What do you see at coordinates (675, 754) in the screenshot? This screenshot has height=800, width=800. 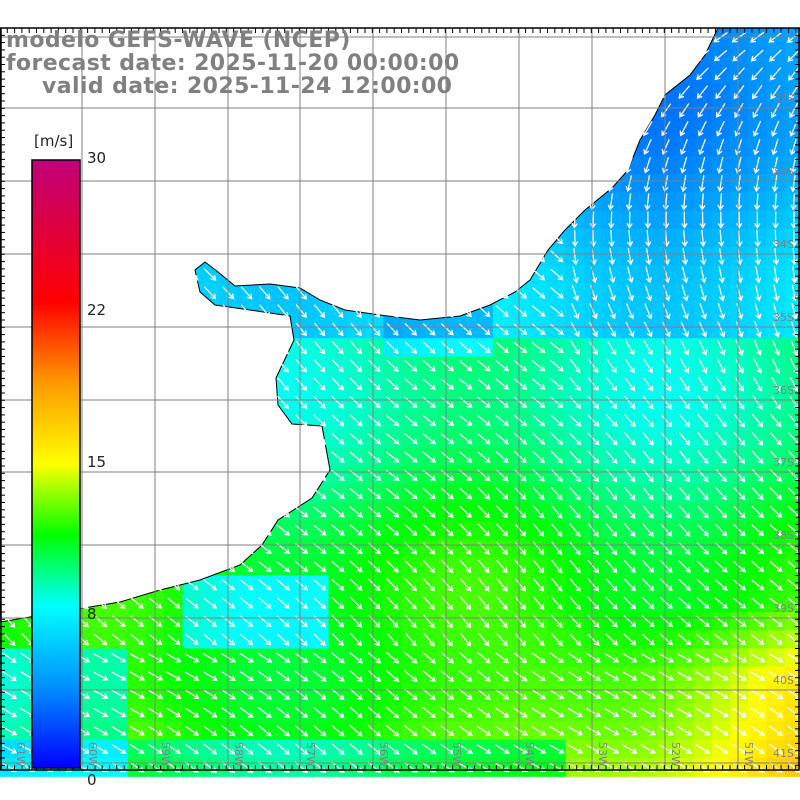 I see `longitude-label: 52W` at bounding box center [675, 754].